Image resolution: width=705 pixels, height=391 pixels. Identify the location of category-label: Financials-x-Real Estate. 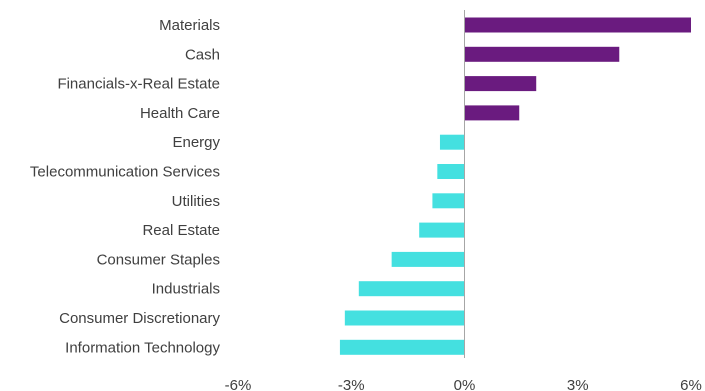
(138, 84).